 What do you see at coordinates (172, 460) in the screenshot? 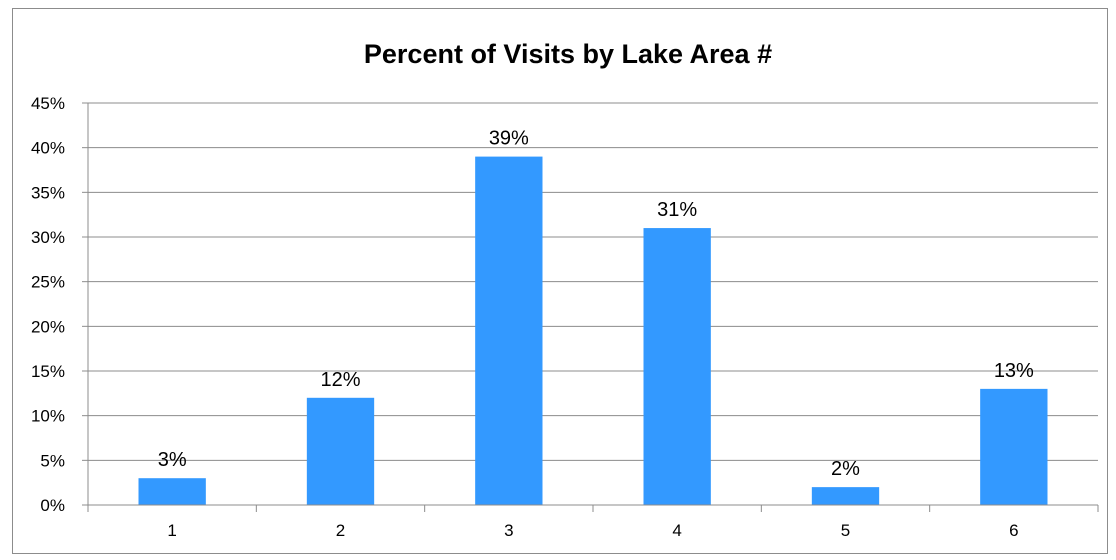
I see `data-label: 3%` at bounding box center [172, 460].